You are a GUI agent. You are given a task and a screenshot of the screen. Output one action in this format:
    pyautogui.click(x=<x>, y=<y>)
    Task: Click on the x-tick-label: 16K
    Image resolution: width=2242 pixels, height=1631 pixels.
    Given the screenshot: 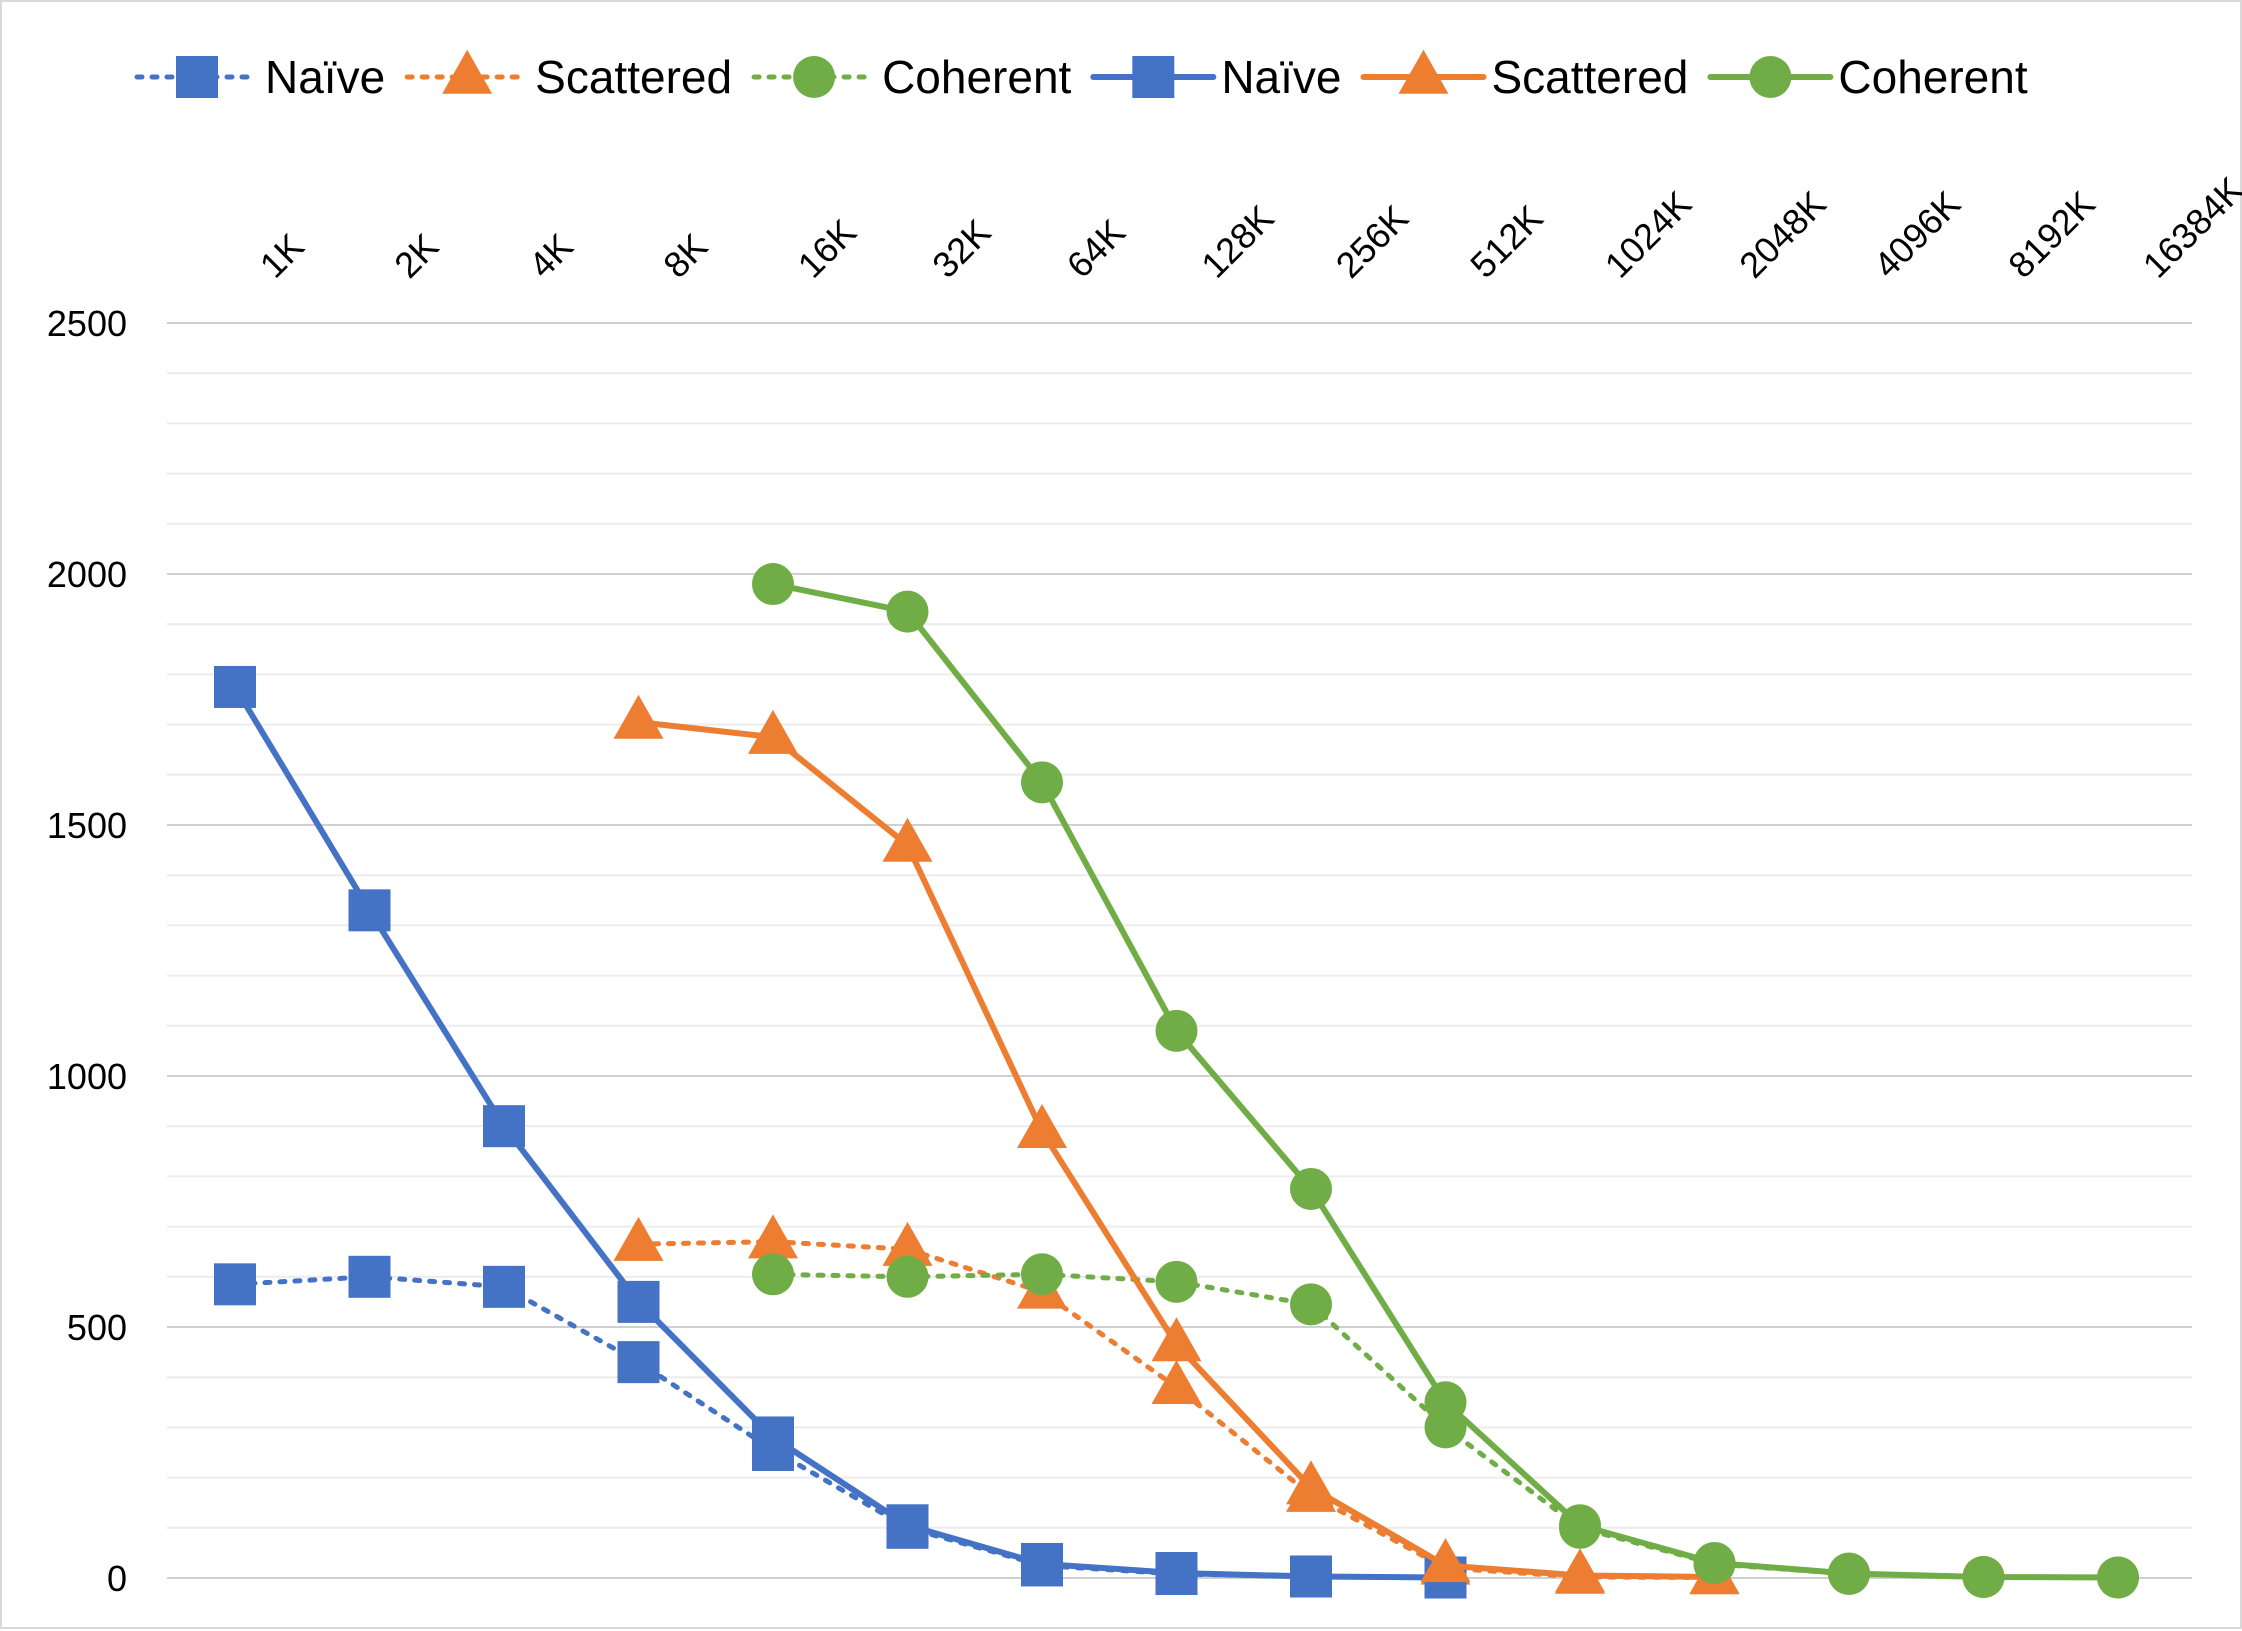 What is the action you would take?
    pyautogui.click(x=827, y=248)
    